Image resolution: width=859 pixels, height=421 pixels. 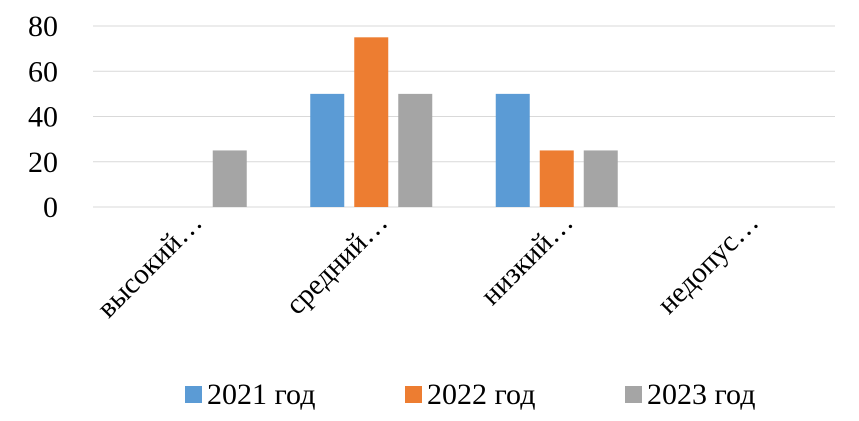 What do you see at coordinates (481, 394) in the screenshot?
I see `legend-label: 2022 год` at bounding box center [481, 394].